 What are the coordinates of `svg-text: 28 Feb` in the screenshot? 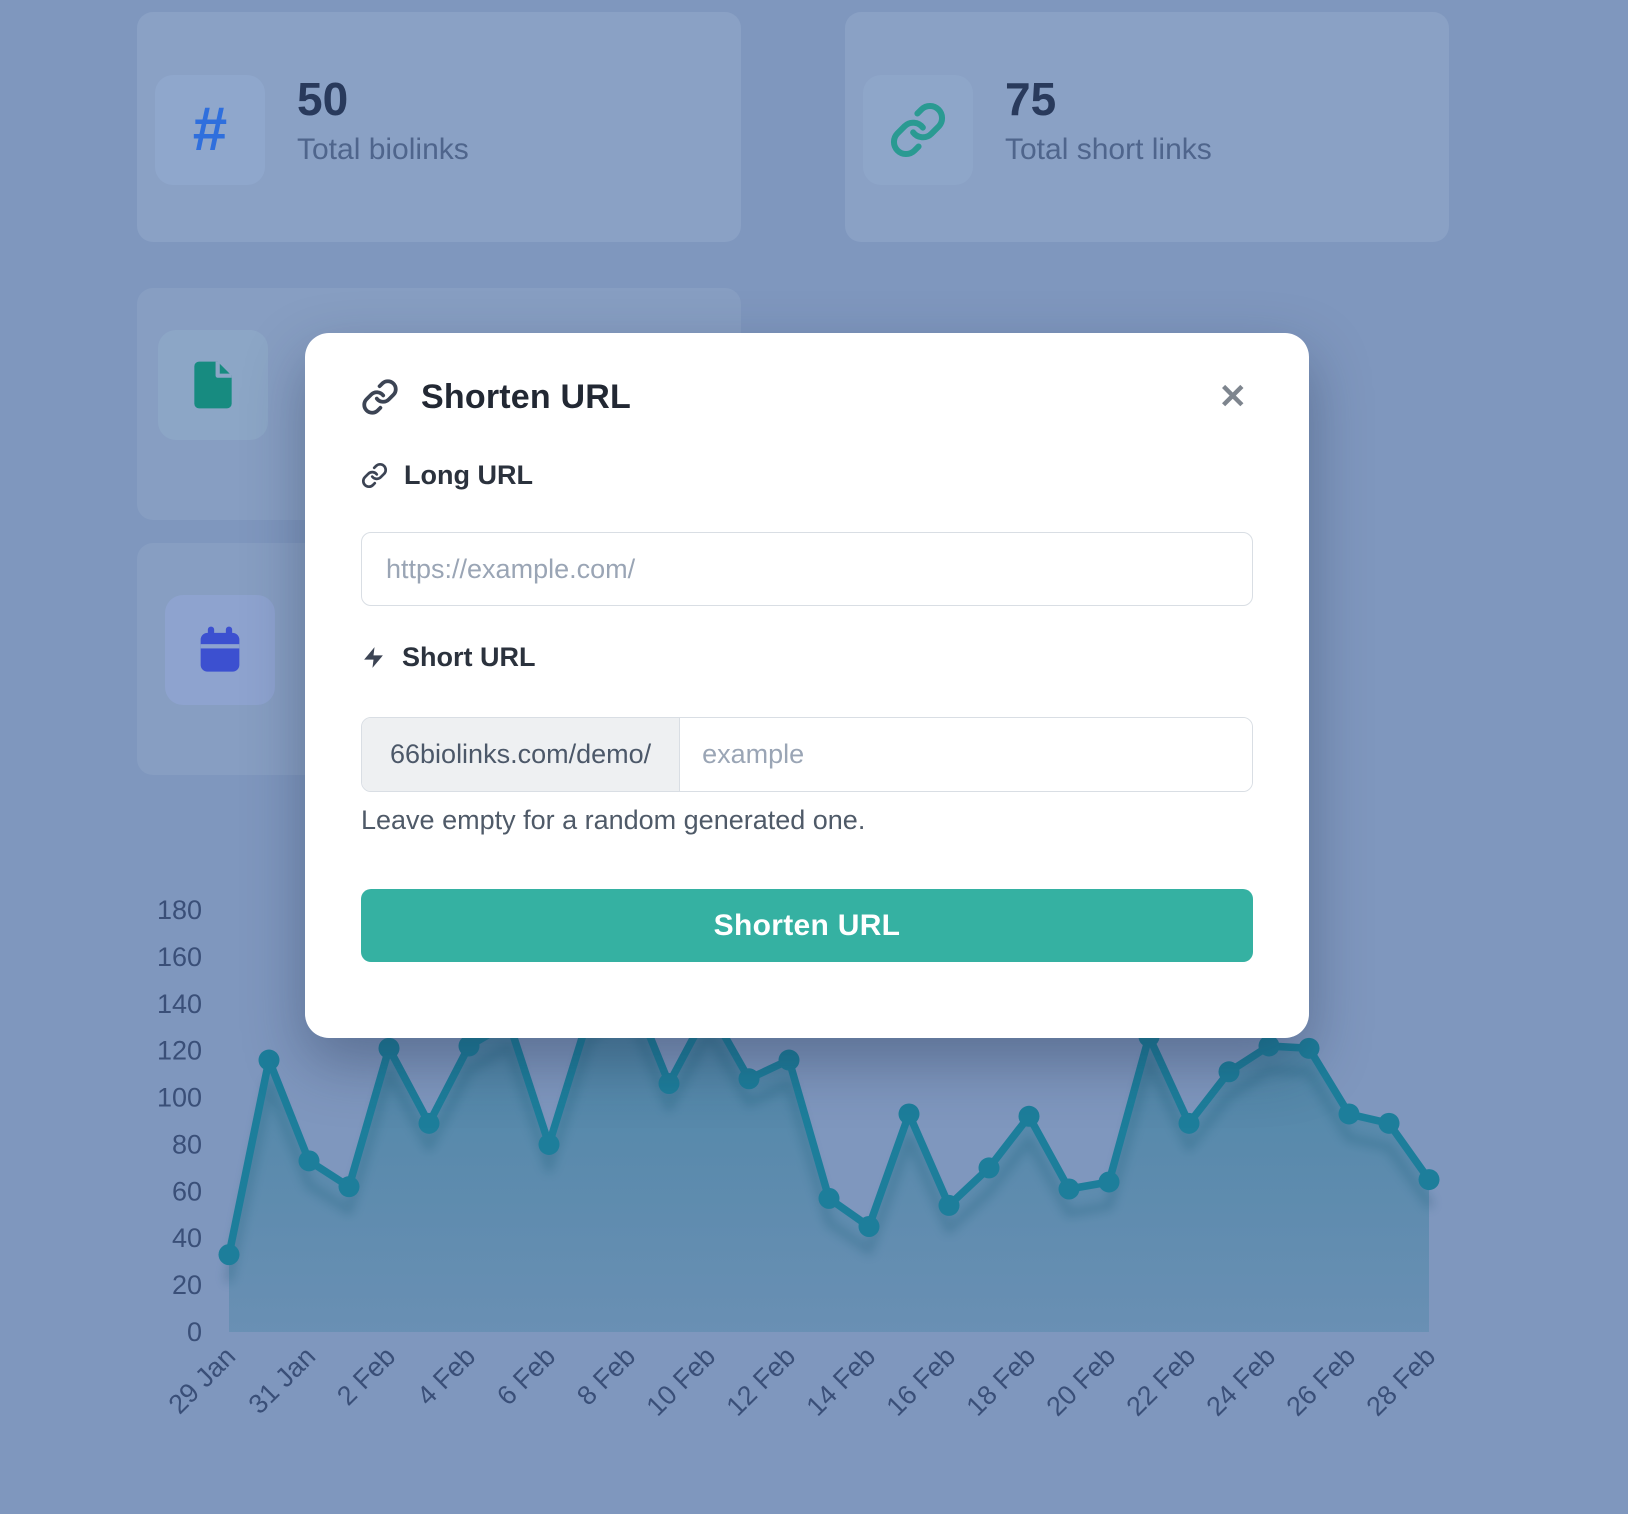 It's located at (1401, 1381).